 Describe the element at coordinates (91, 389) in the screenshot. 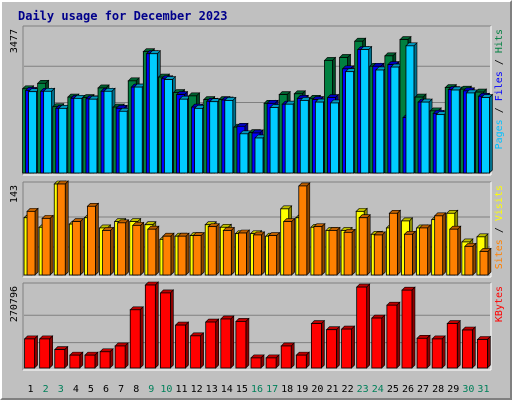

I see `day-label: 5` at that location.